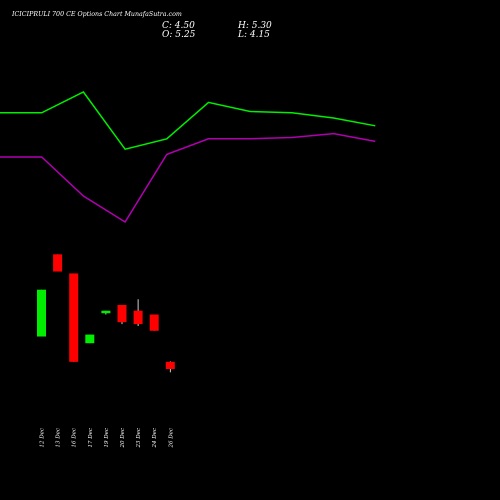  Describe the element at coordinates (254, 26) in the screenshot. I see `high-label: H: 5.30` at that location.